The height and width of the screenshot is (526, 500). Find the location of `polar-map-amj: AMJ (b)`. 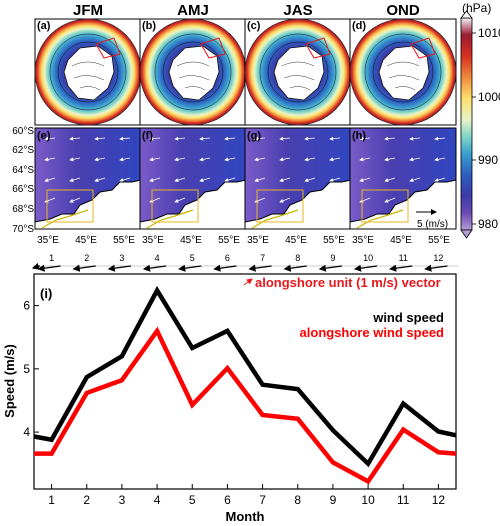

polar-map-amj: AMJ (b) is located at coordinates (193, 64).